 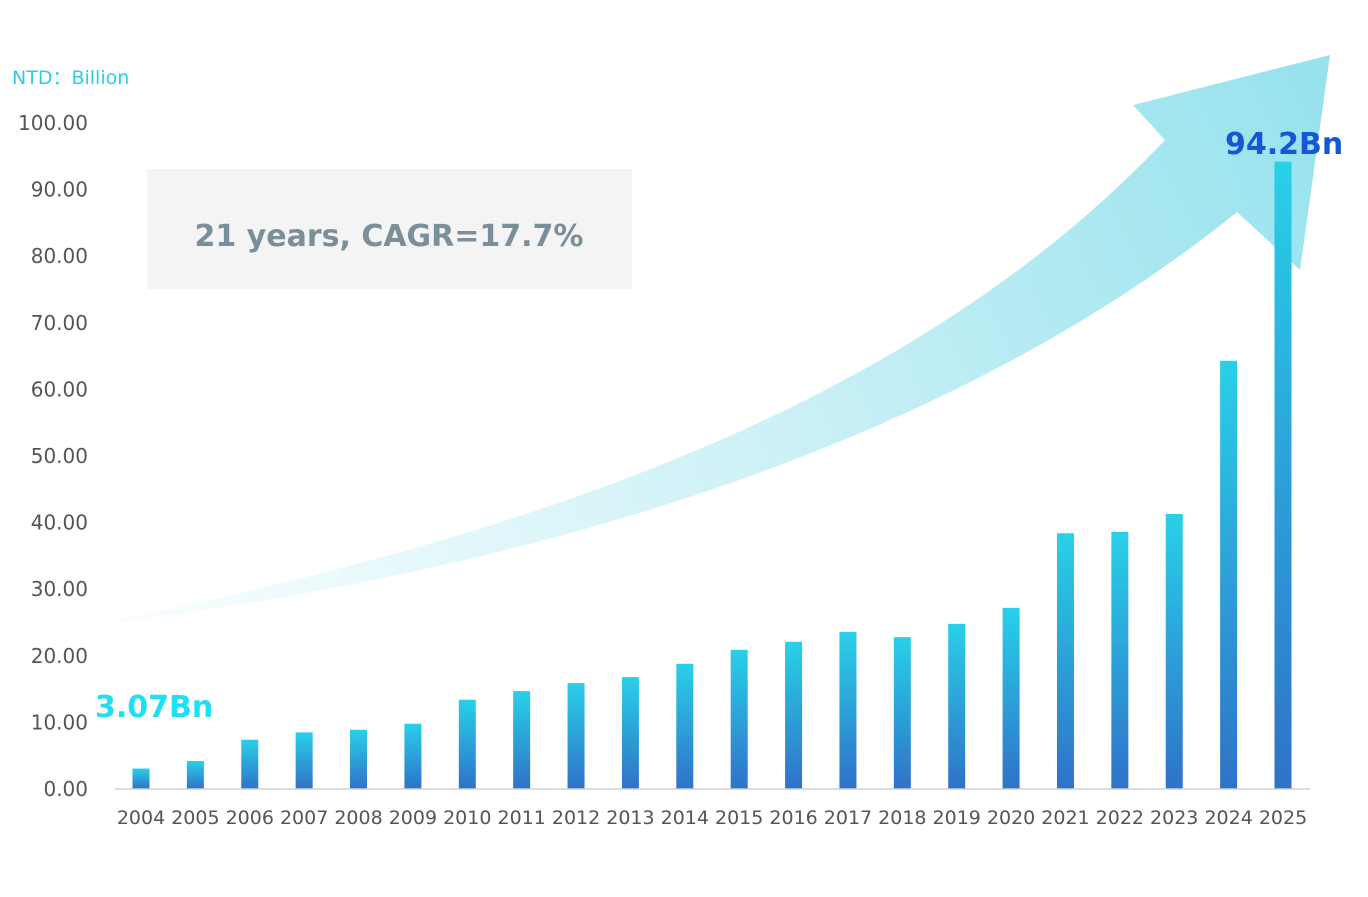 What do you see at coordinates (358, 818) in the screenshot?
I see `x-tick-label: 2008` at bounding box center [358, 818].